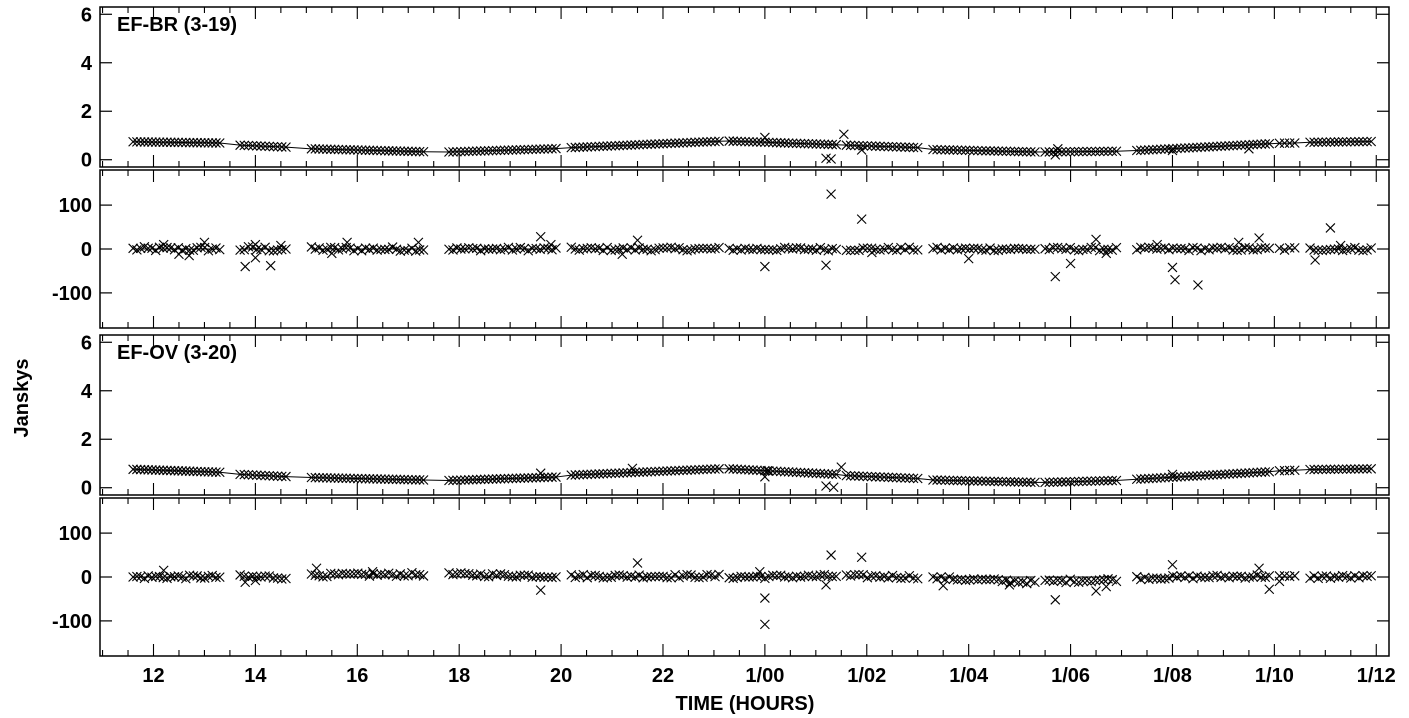  I want to click on amplitude-outlier-point, so click(1057, 148).